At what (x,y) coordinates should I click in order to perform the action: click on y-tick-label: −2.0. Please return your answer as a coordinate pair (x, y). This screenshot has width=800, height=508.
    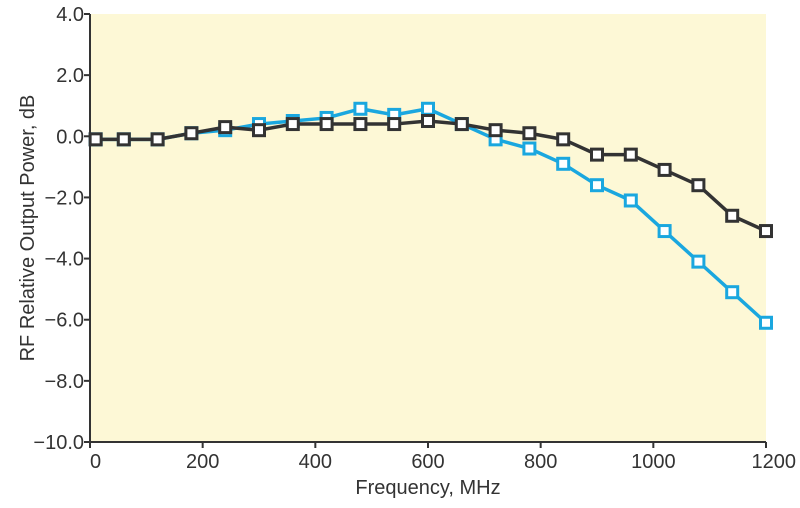
    Looking at the image, I should click on (64, 198).